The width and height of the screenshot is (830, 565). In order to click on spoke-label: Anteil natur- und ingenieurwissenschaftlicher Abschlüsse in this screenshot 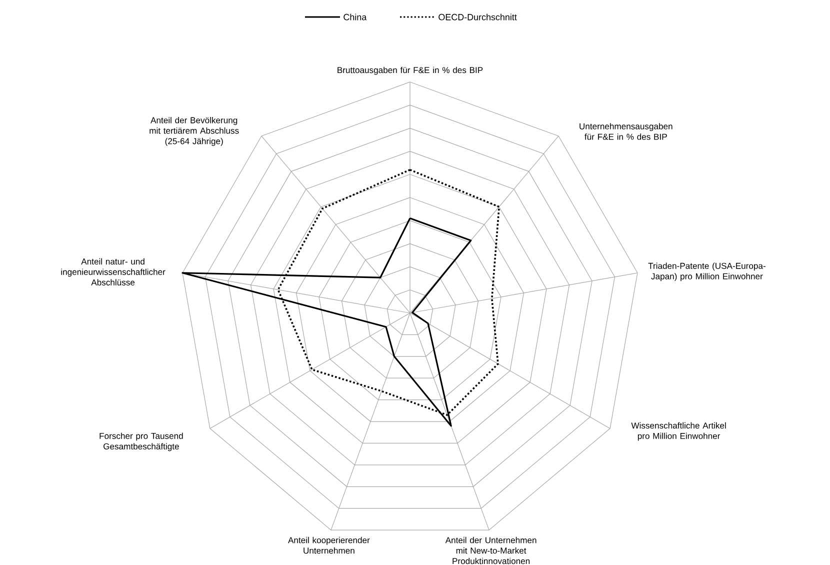, I will do `click(113, 272)`.